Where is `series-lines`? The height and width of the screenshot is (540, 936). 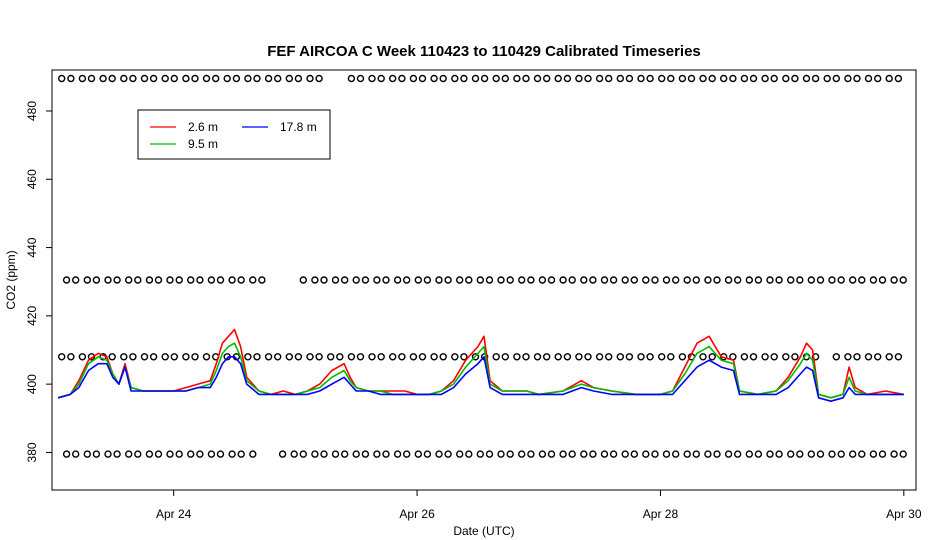 series-lines is located at coordinates (480, 365).